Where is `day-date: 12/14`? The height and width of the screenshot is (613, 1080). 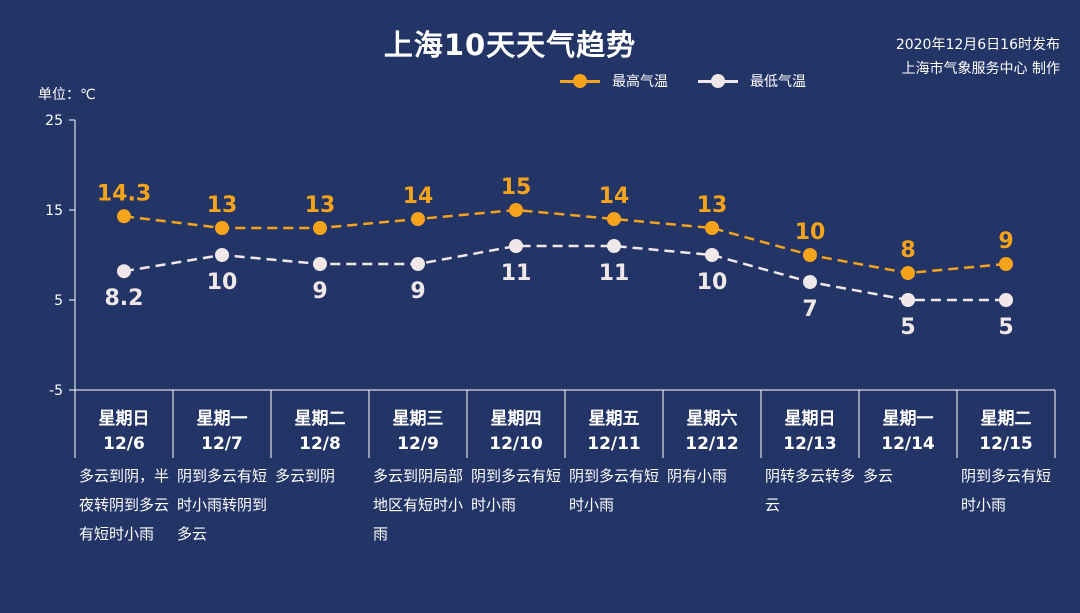
day-date: 12/14 is located at coordinates (908, 444).